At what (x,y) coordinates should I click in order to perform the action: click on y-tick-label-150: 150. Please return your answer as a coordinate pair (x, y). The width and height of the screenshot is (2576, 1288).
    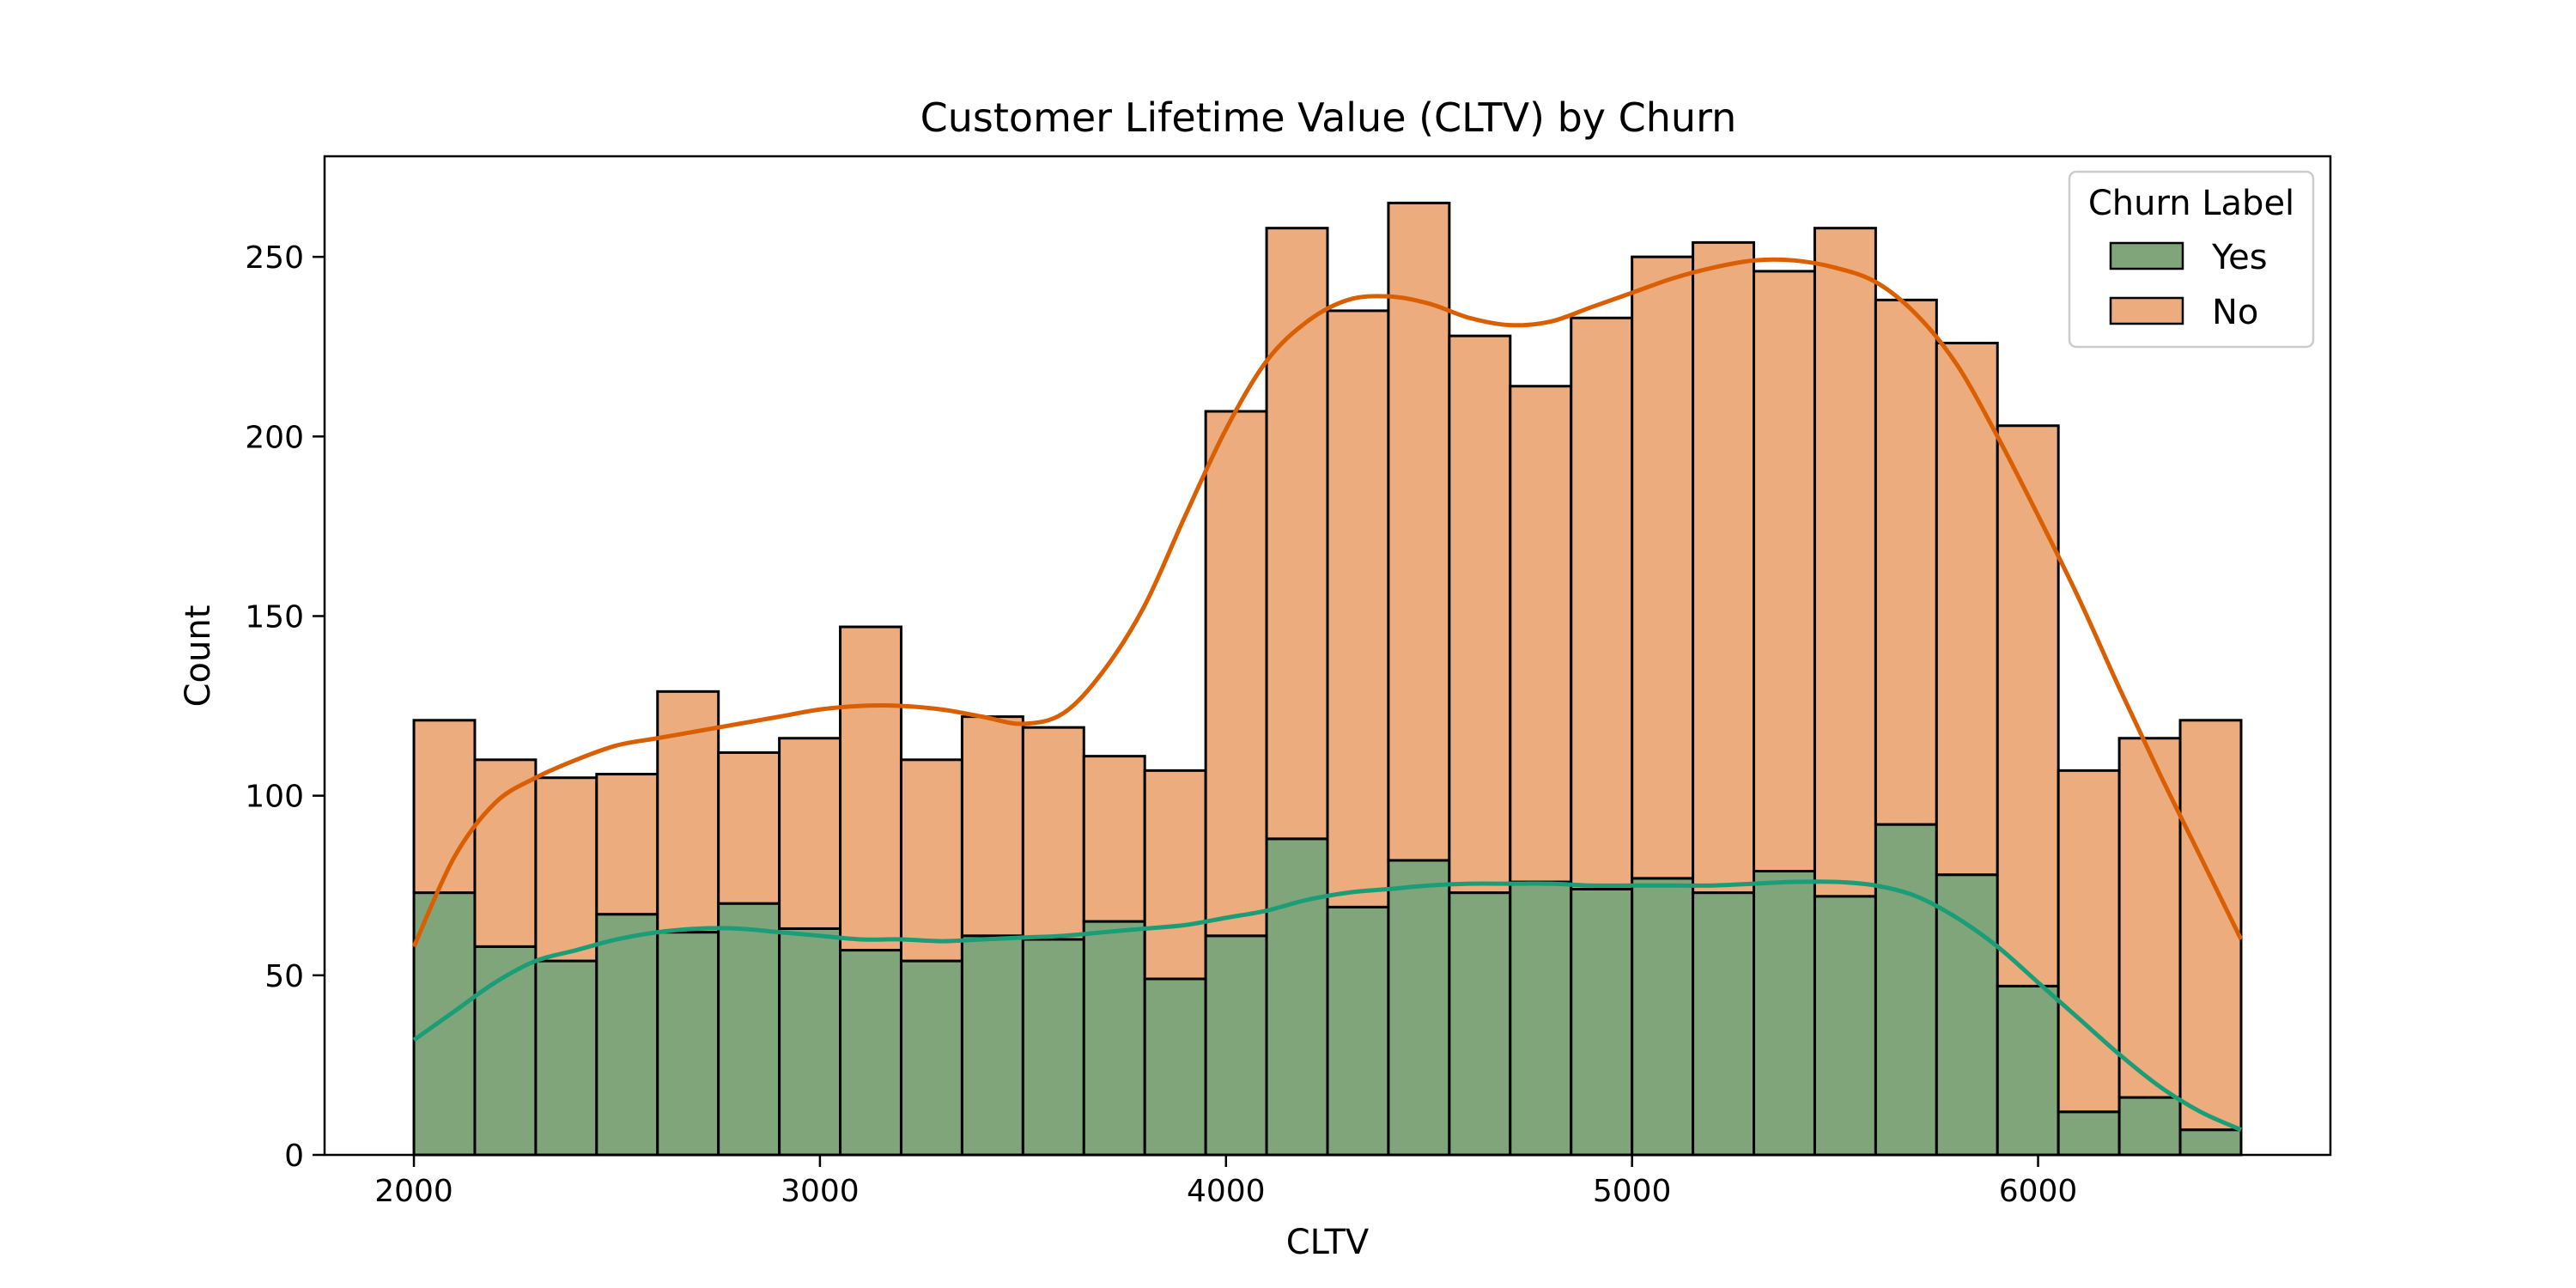
    Looking at the image, I should click on (274, 617).